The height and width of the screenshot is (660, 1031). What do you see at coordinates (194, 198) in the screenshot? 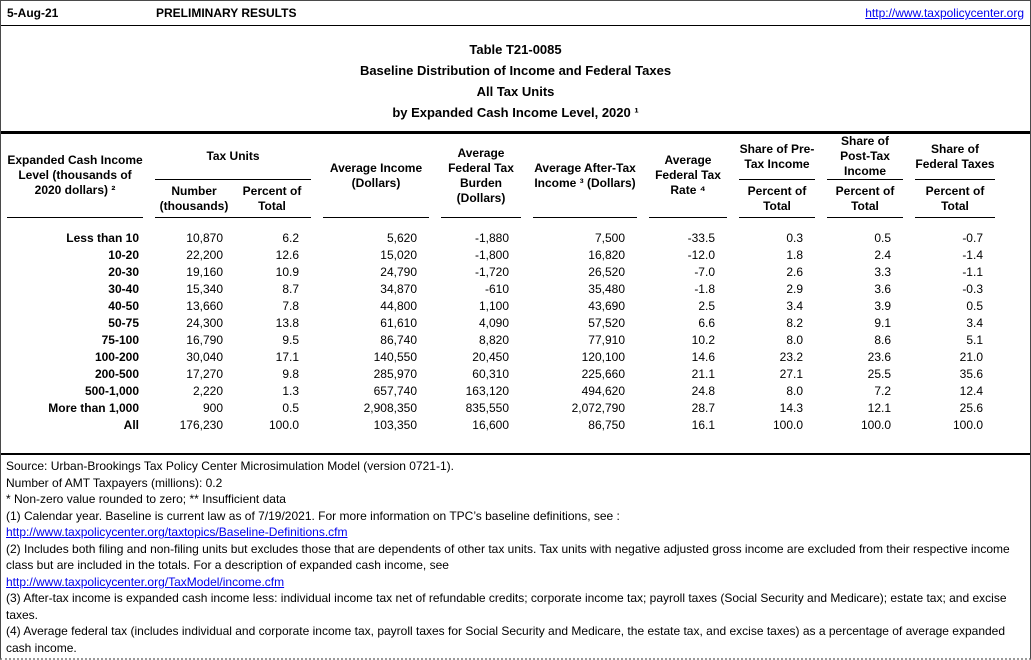
I see `col-header-number-thousands: Number (thousands)` at bounding box center [194, 198].